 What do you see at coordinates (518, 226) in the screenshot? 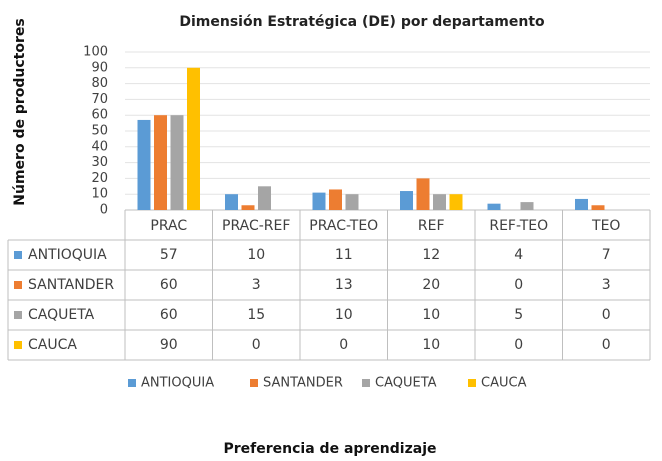
I see `x-tick-label: REF-TEO` at bounding box center [518, 226].